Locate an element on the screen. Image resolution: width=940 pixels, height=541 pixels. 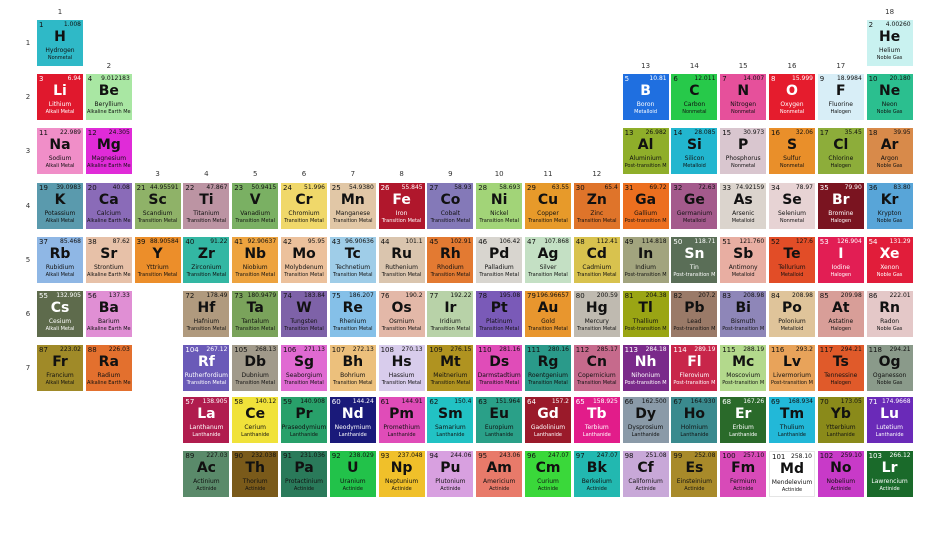
element-cell-pt: 78 195.08 Pt Platinum Transition Metal is located at coordinates (499, 314).